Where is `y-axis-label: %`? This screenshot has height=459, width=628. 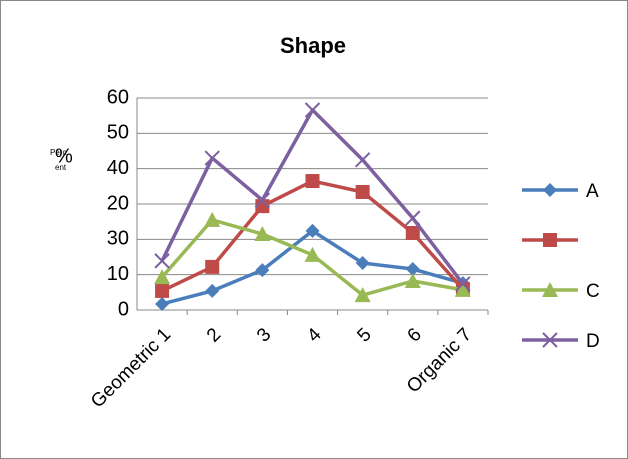 y-axis-label: % is located at coordinates (64, 156).